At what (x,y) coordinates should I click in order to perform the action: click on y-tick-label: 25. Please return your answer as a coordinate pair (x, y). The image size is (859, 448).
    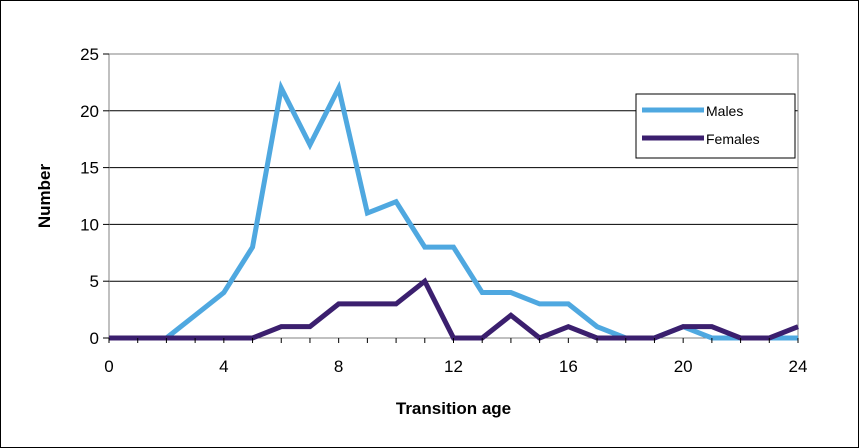
    Looking at the image, I should click on (89, 54).